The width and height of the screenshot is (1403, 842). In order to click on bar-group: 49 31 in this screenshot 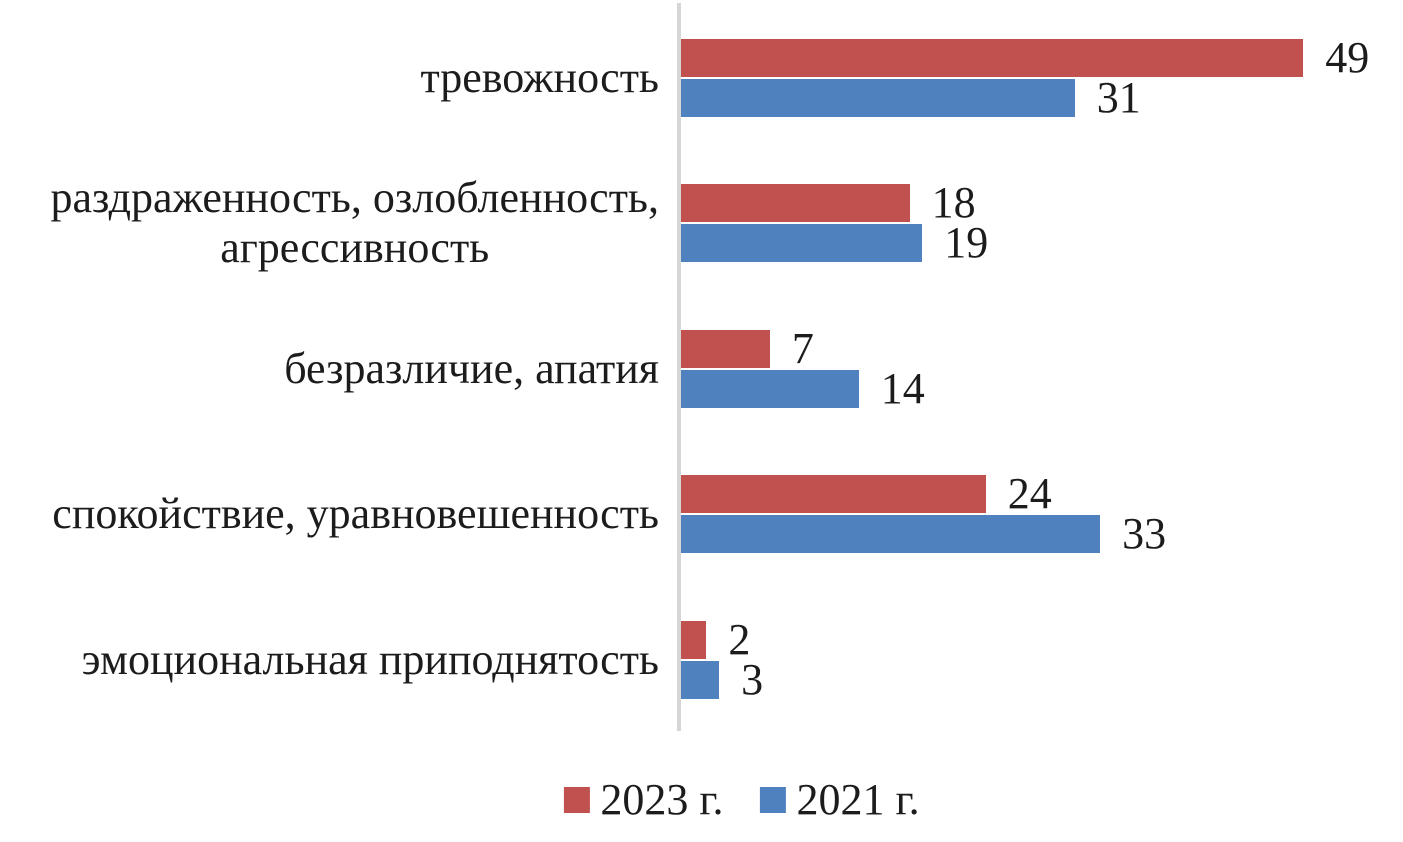, I will do `click(1025, 77)`.